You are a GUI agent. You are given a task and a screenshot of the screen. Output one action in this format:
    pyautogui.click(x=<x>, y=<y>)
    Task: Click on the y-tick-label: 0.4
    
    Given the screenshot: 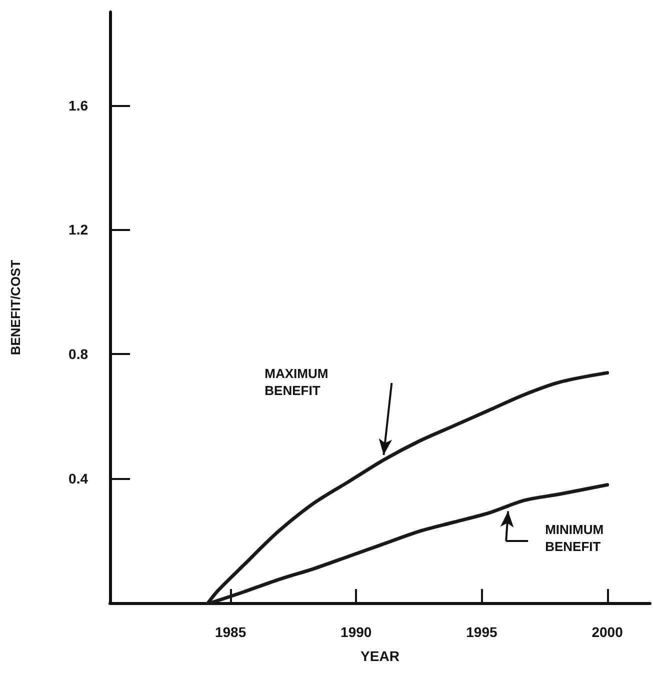 What is the action you would take?
    pyautogui.click(x=78, y=478)
    